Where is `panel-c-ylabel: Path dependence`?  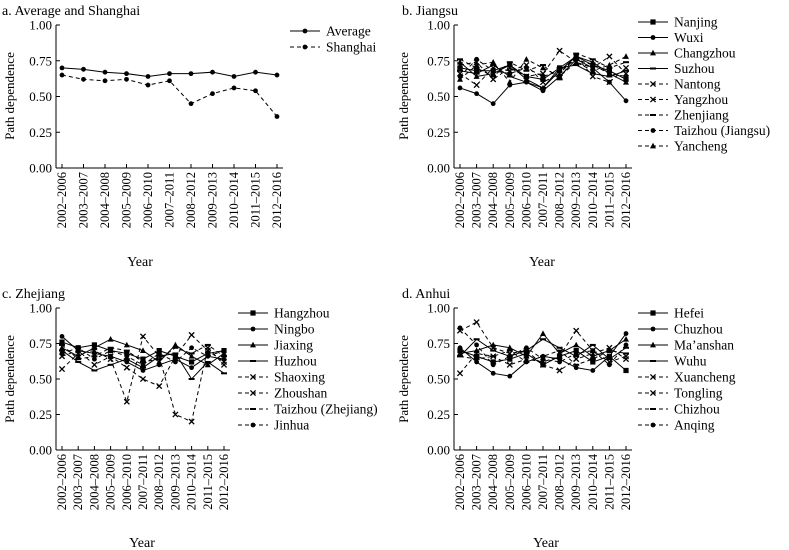 panel-c-ylabel: Path dependence is located at coordinates (9, 379).